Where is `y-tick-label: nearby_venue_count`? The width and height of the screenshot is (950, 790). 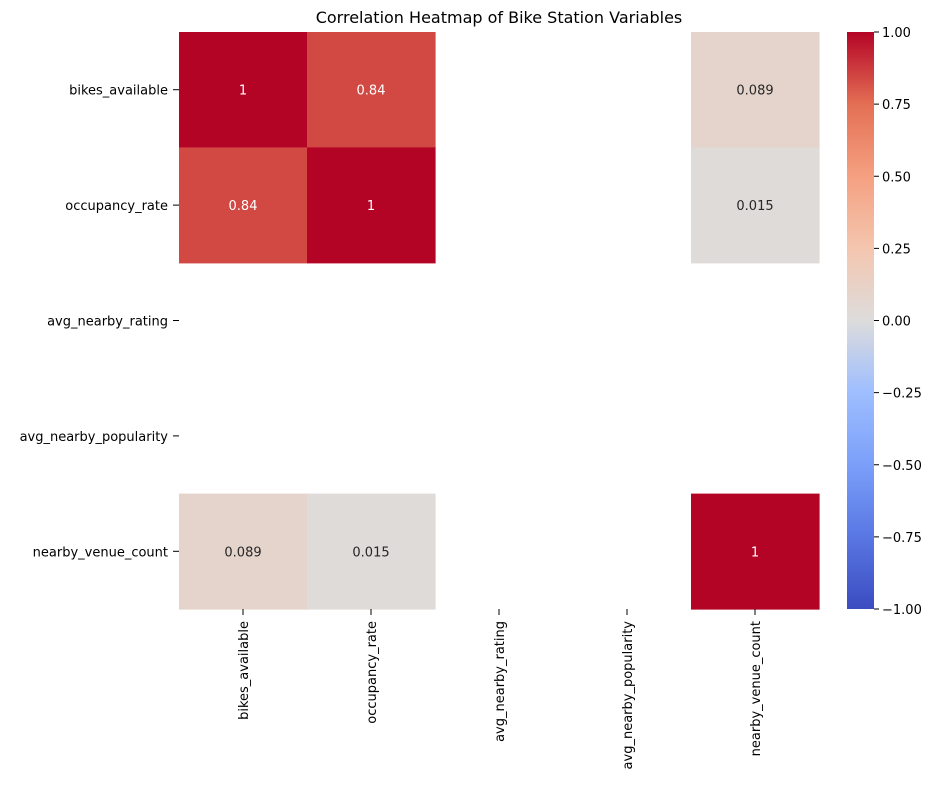
y-tick-label: nearby_venue_count is located at coordinates (100, 552).